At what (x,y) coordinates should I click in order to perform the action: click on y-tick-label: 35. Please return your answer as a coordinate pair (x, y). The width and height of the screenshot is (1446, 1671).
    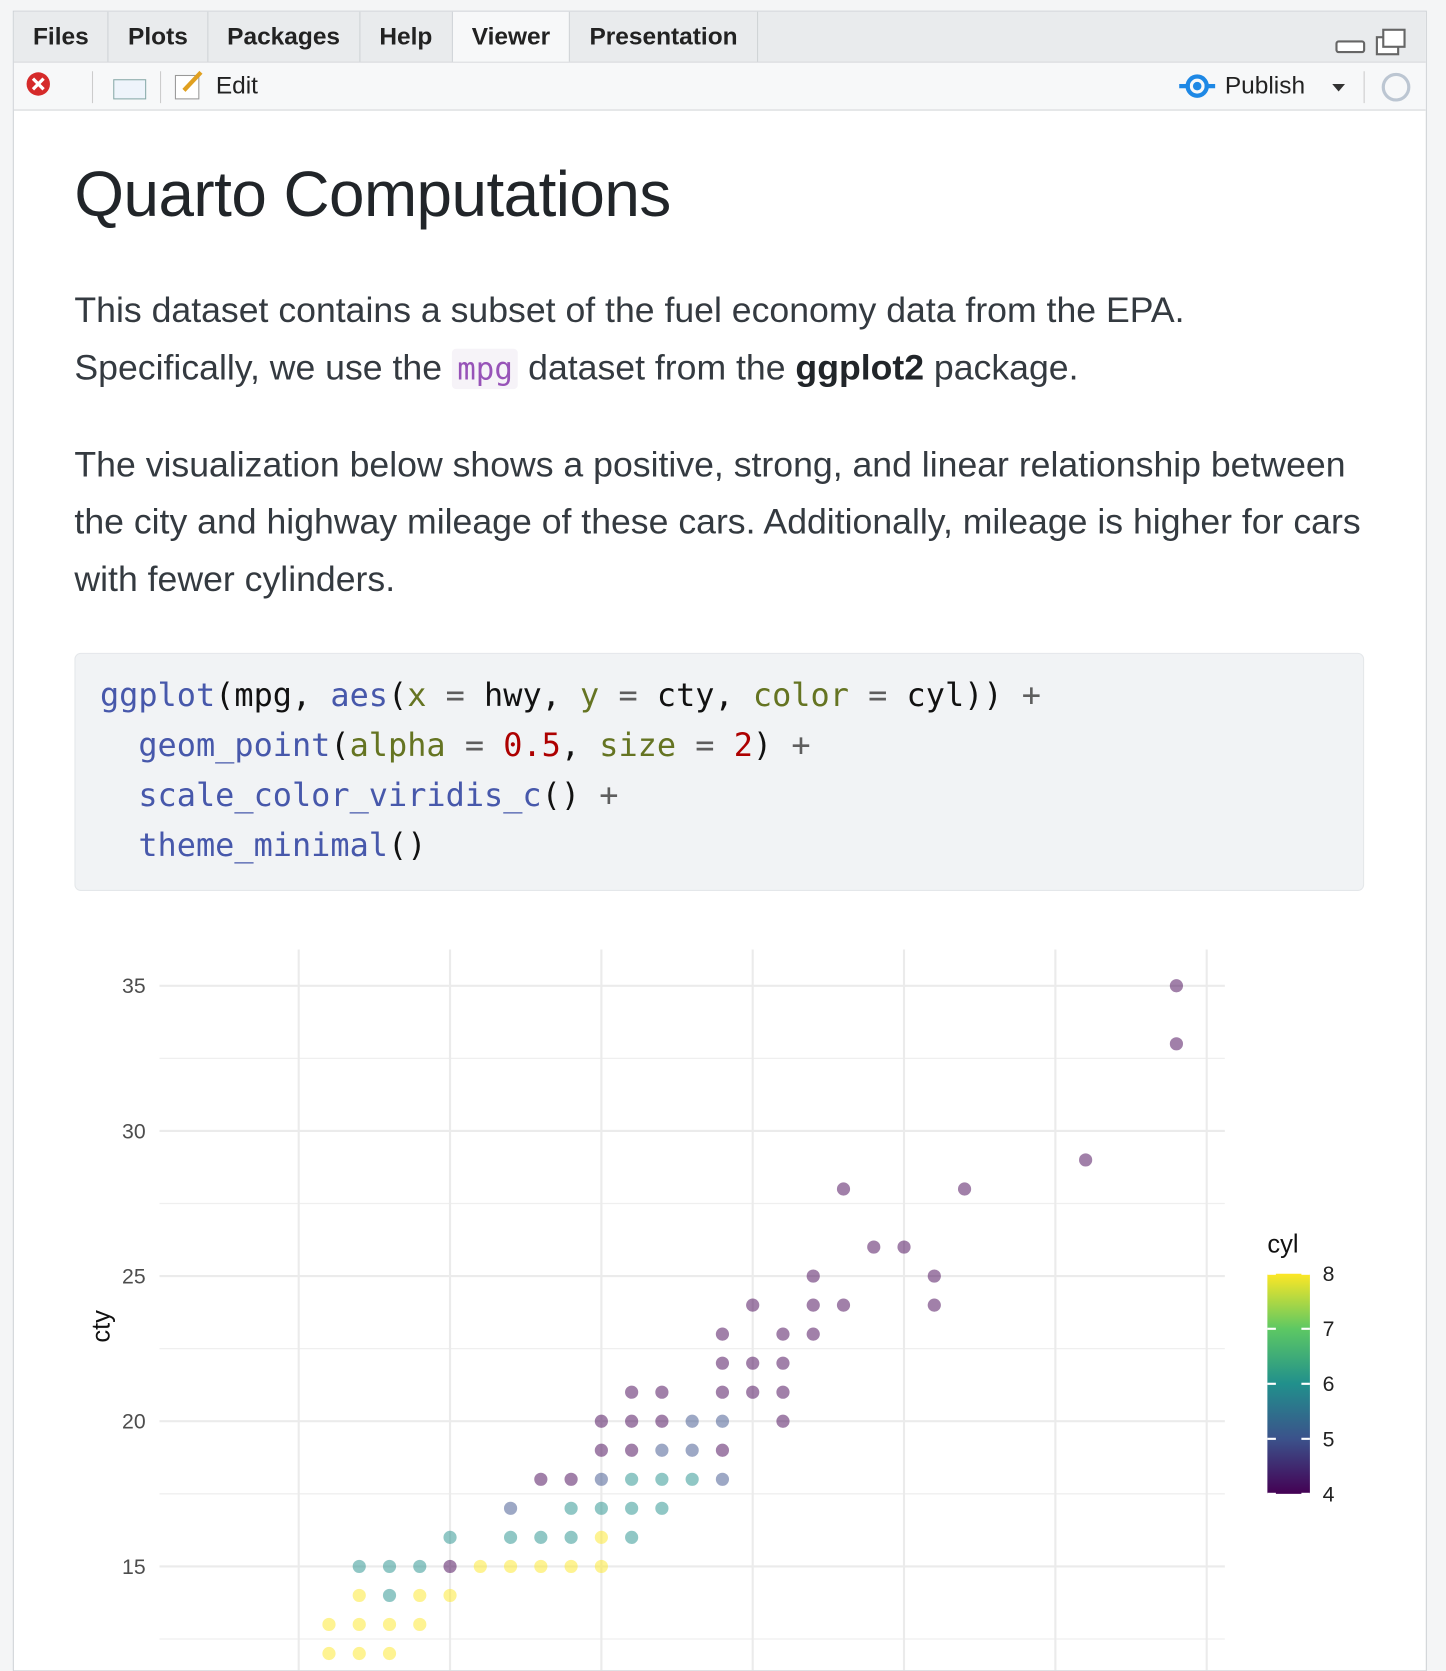
    Looking at the image, I should click on (134, 986).